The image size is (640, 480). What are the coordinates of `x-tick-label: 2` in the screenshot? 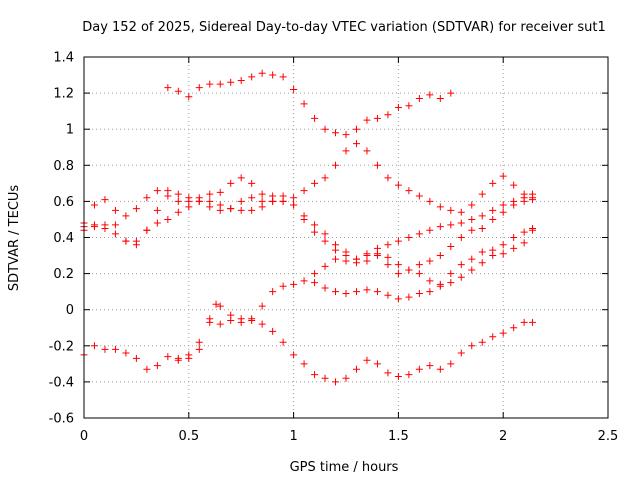 It's located at (503, 436).